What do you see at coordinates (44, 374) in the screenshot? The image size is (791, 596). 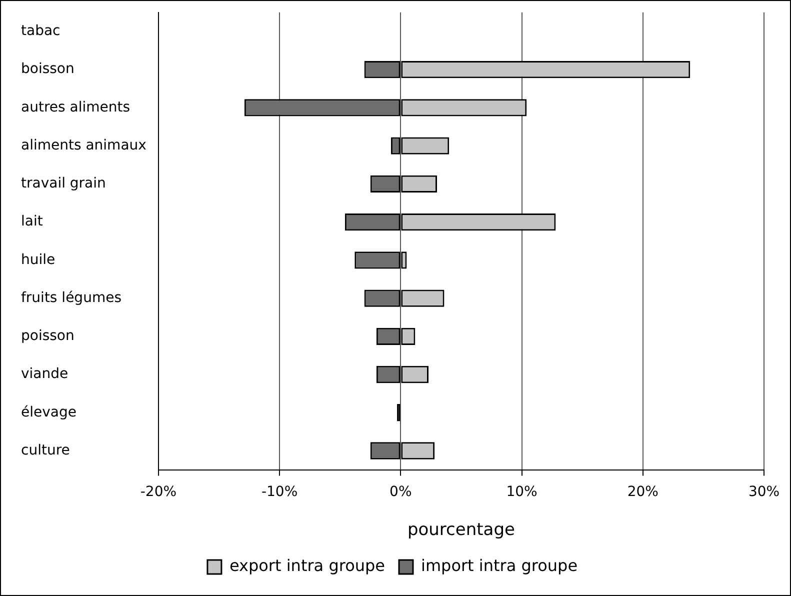 I see `y-tick-label: viande` at bounding box center [44, 374].